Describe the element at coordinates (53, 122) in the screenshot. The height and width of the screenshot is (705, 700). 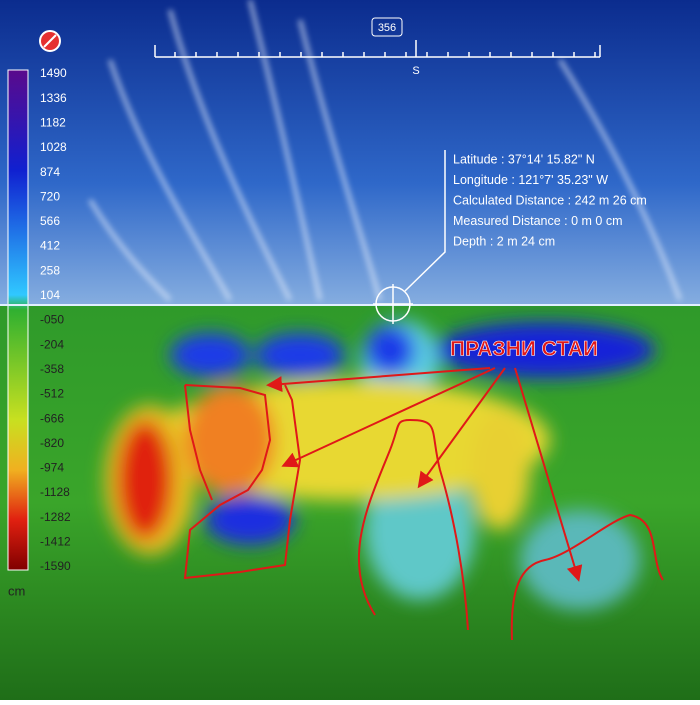
I see `scale-label: 1182` at that location.